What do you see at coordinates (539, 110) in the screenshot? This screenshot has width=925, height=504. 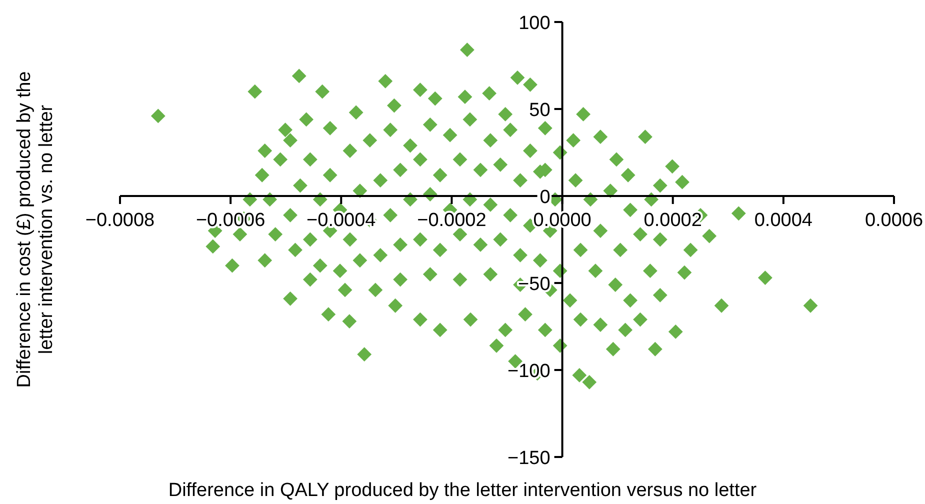 I see `y-tick-label: 50` at bounding box center [539, 110].